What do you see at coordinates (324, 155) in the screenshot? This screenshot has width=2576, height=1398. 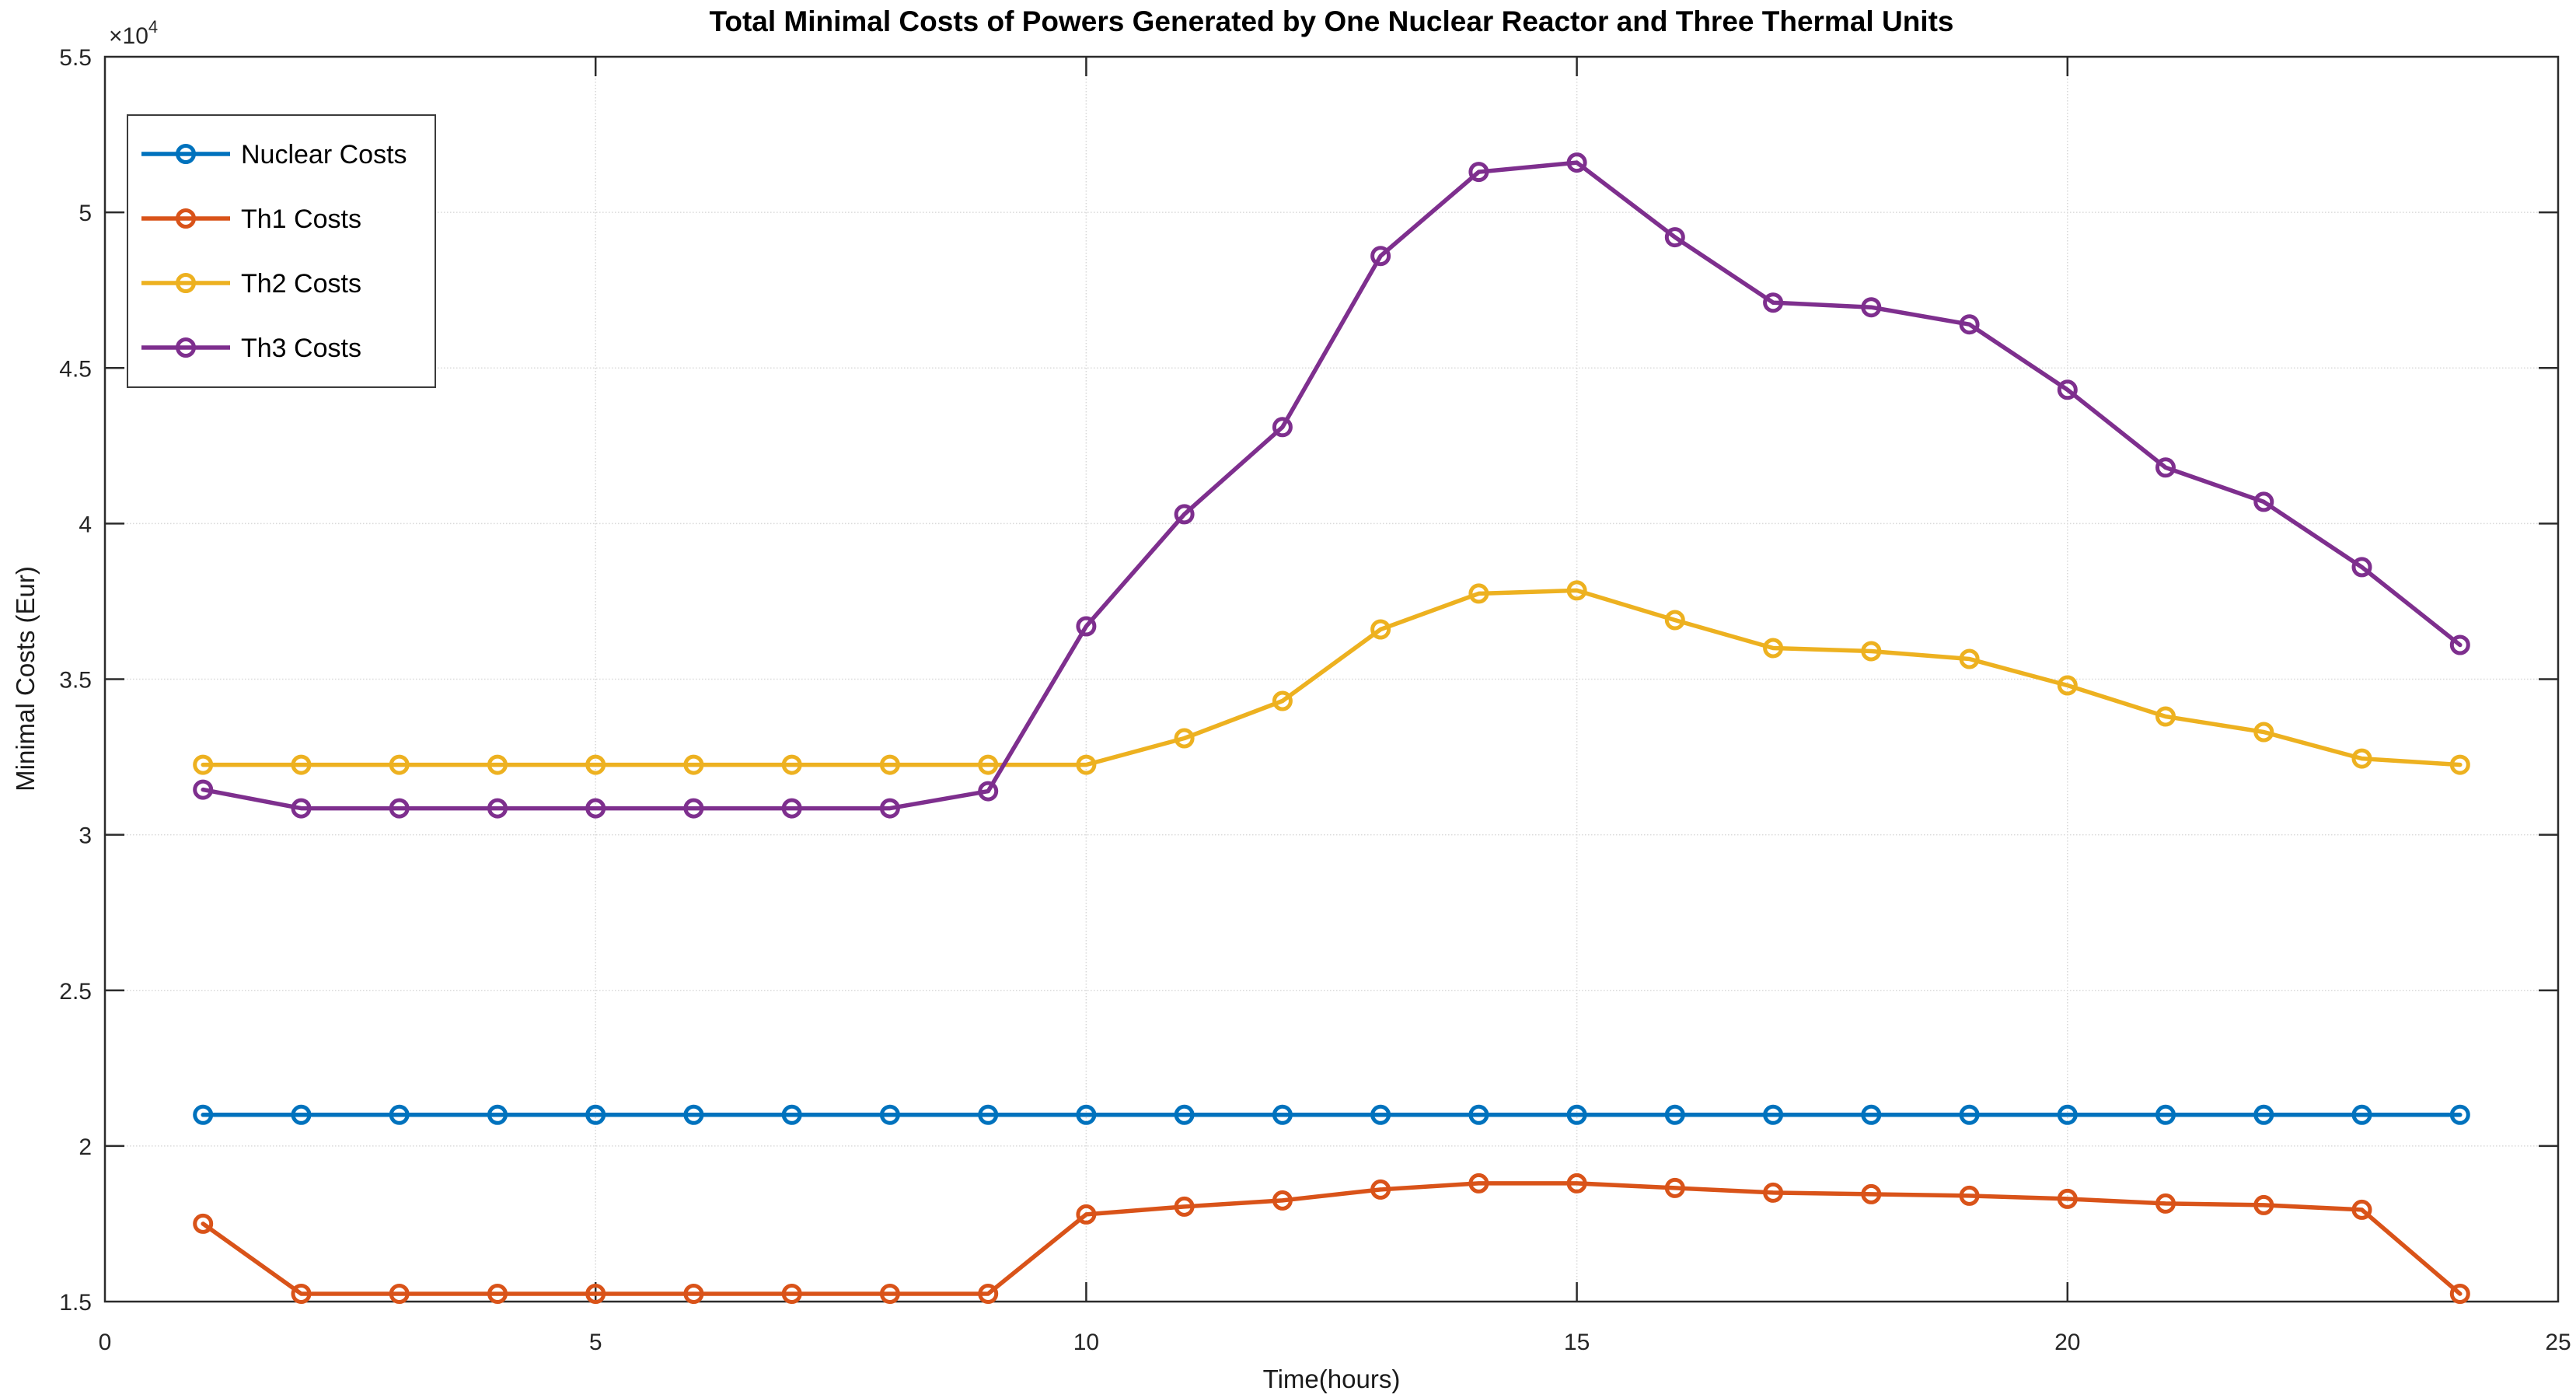 I see `legend-label: Nuclear Costs` at bounding box center [324, 155].